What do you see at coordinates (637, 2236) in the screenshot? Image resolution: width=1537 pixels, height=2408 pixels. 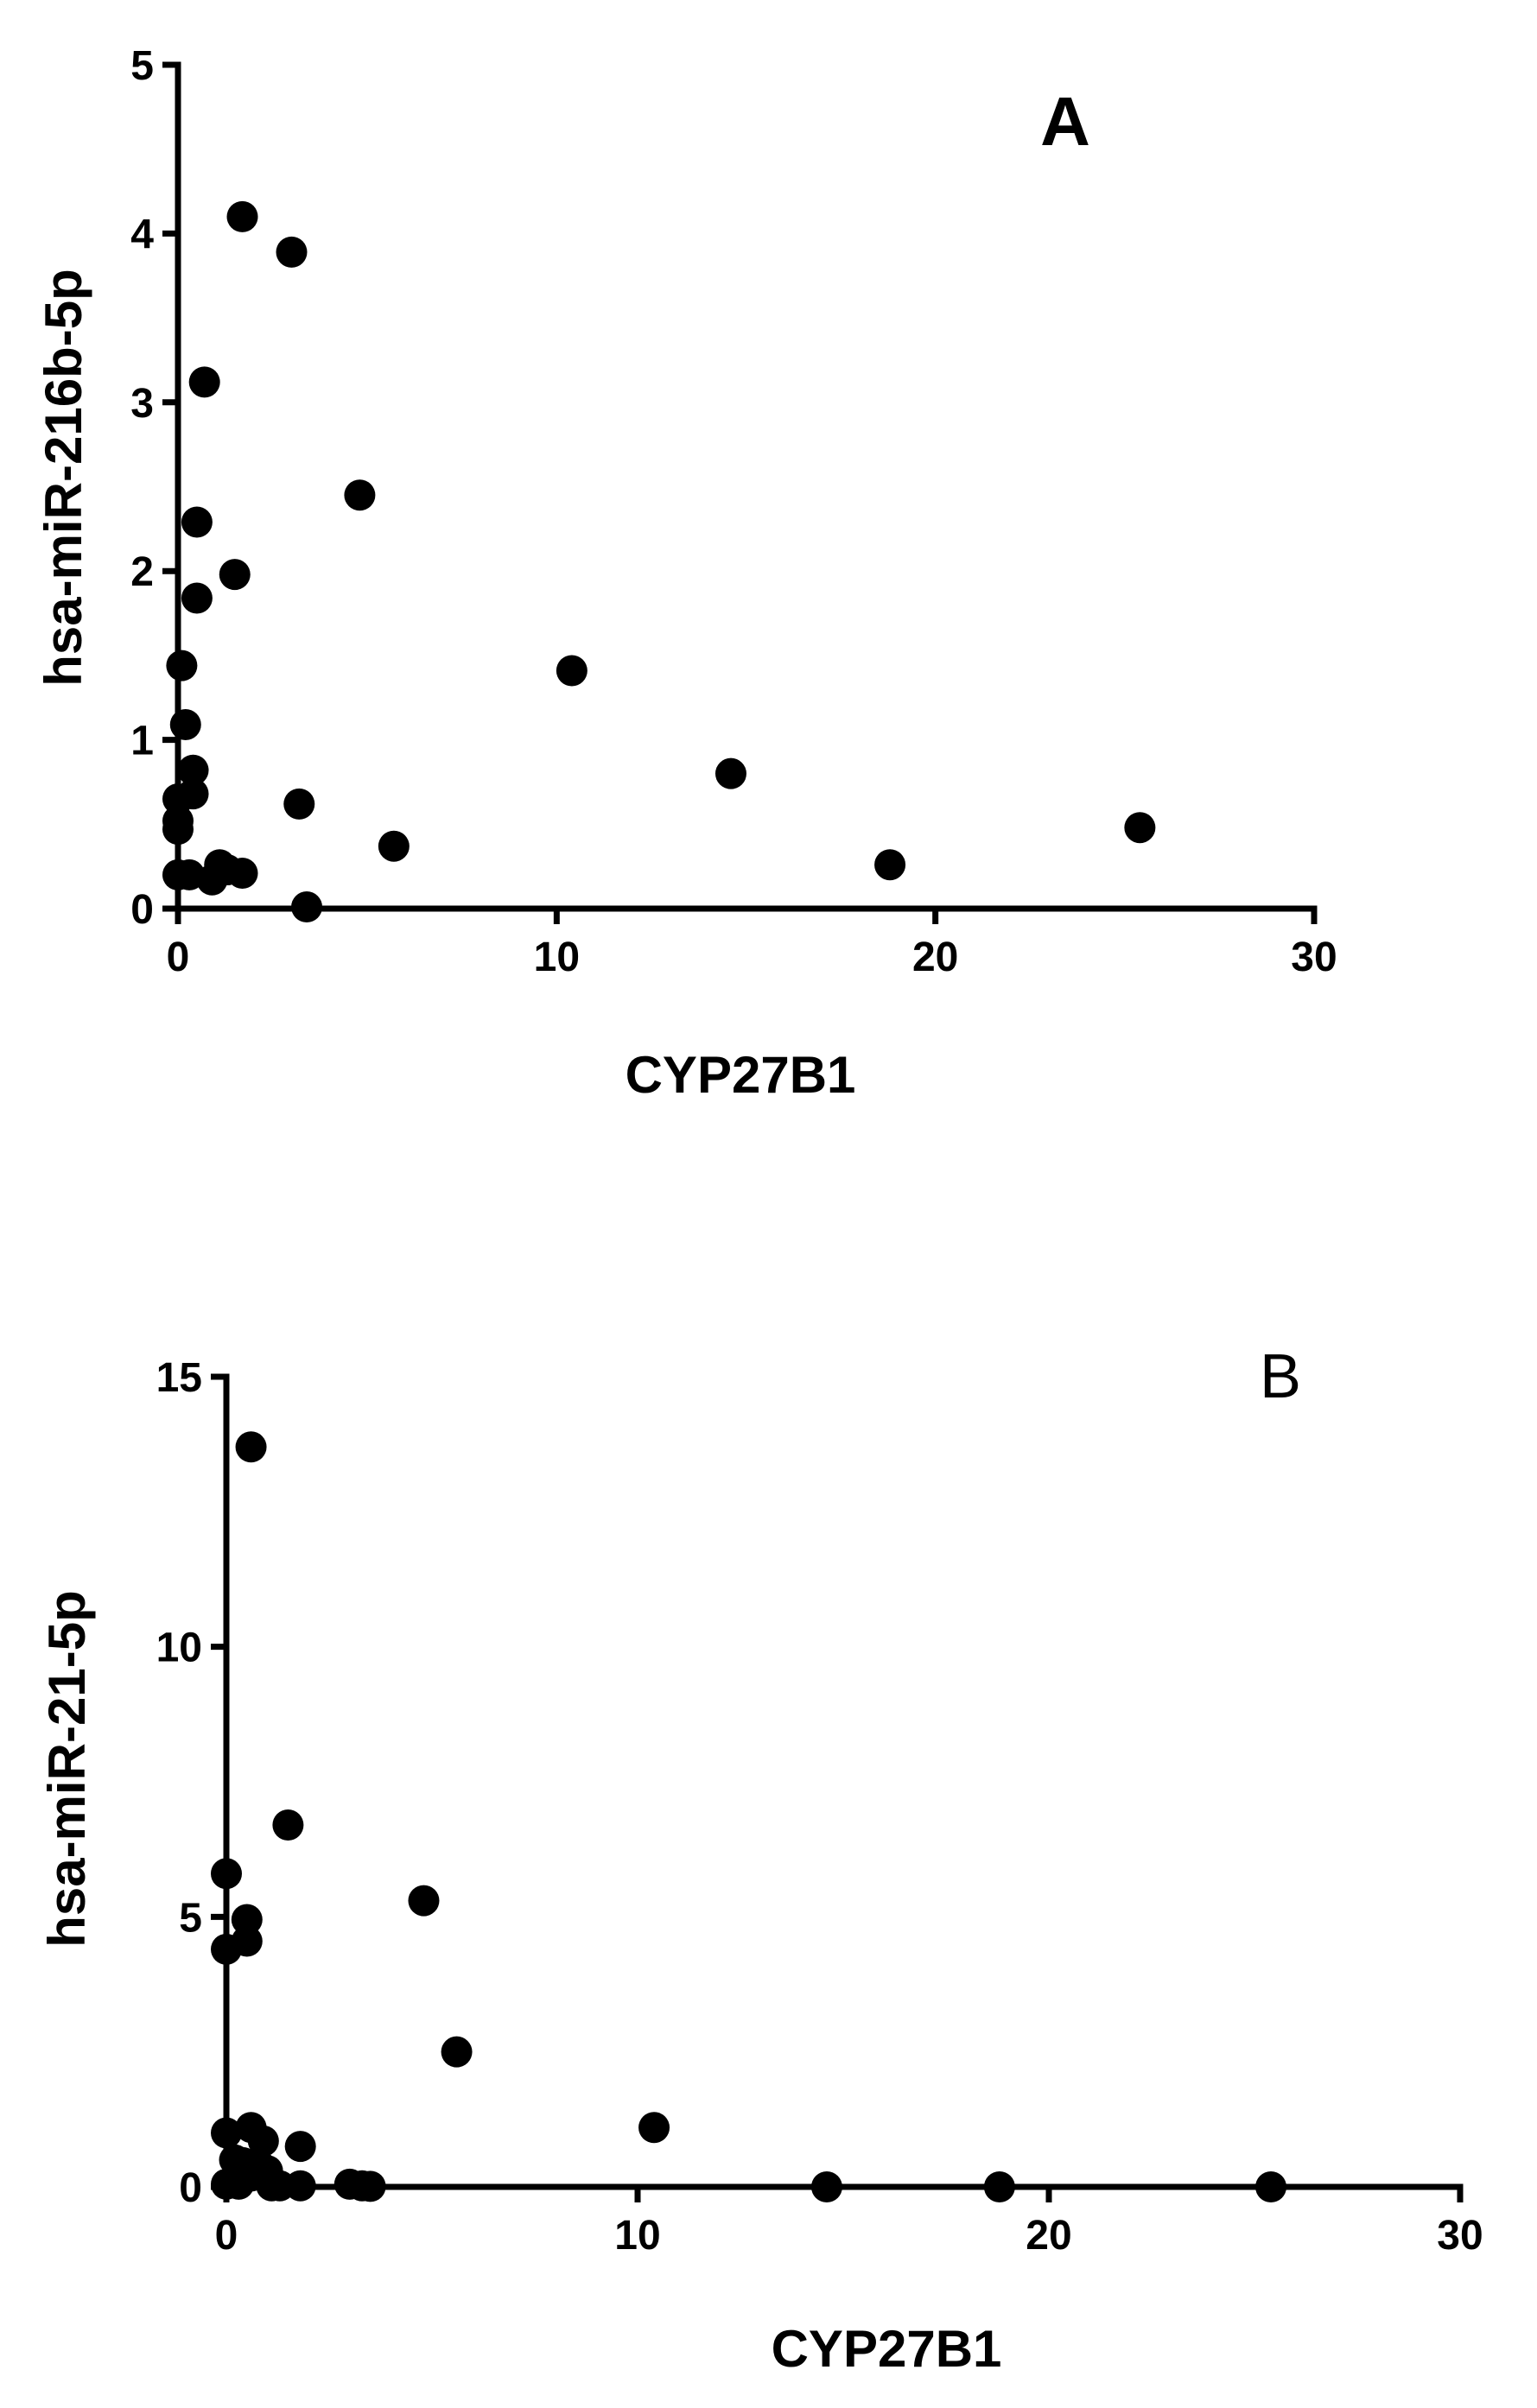 I see `panel-b-x-tick-label: 10` at bounding box center [637, 2236].